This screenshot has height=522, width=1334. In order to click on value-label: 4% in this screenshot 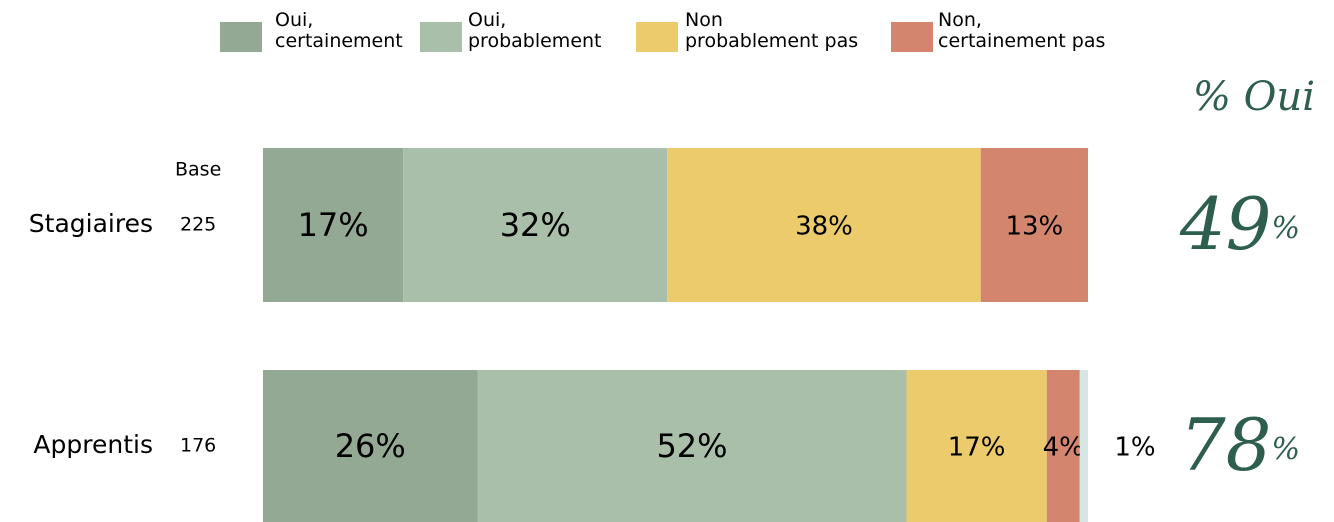, I will do `click(1063, 448)`.